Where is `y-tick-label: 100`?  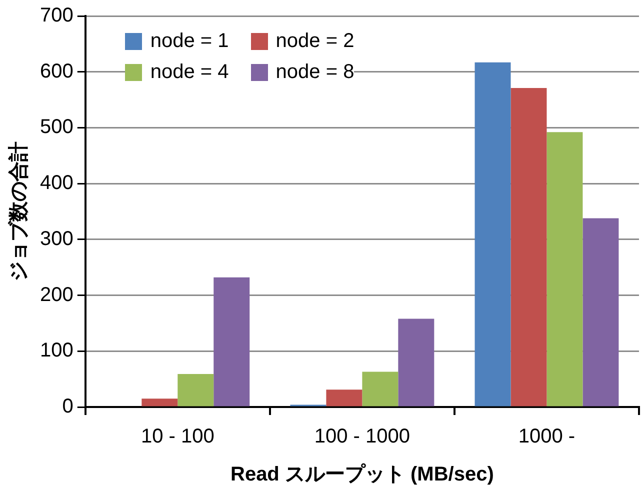
y-tick-label: 100 is located at coordinates (57, 351).